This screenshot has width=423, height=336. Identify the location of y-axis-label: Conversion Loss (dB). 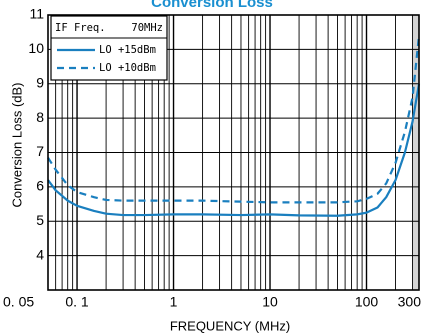
(16, 145).